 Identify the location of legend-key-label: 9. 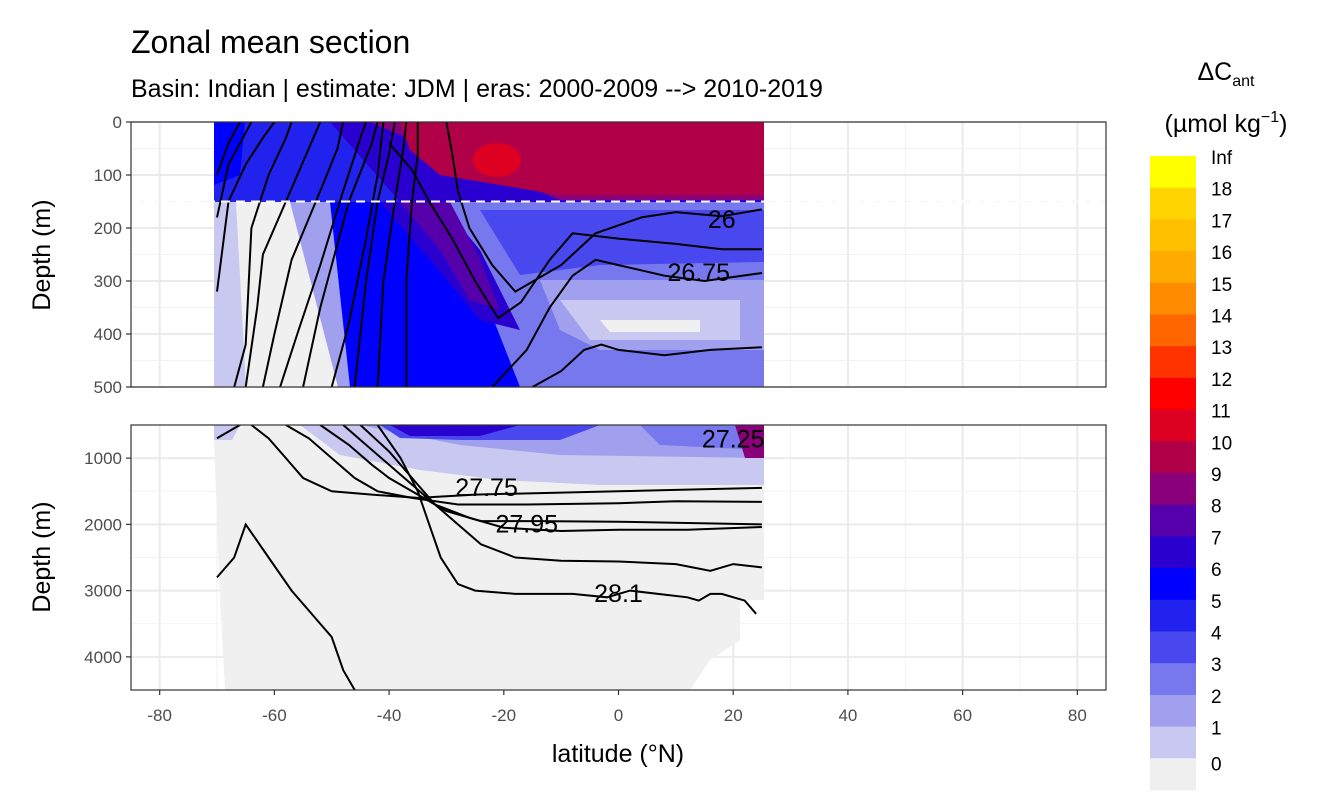
(1216, 475).